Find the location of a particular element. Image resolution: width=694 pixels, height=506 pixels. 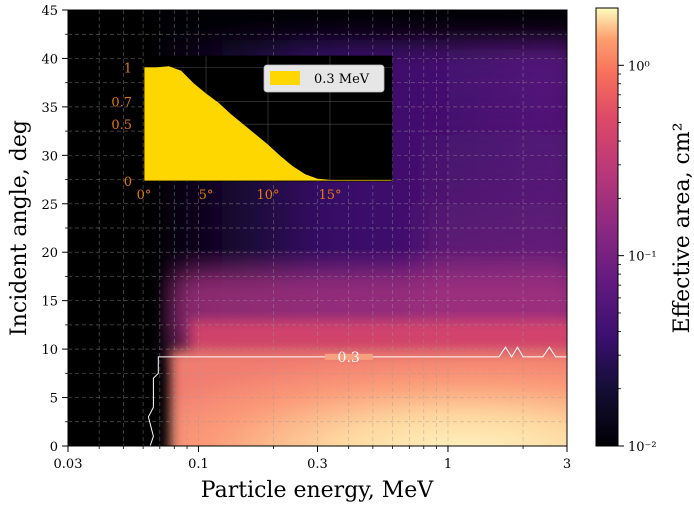

inset-x-tick-label: 15° is located at coordinates (329, 195).